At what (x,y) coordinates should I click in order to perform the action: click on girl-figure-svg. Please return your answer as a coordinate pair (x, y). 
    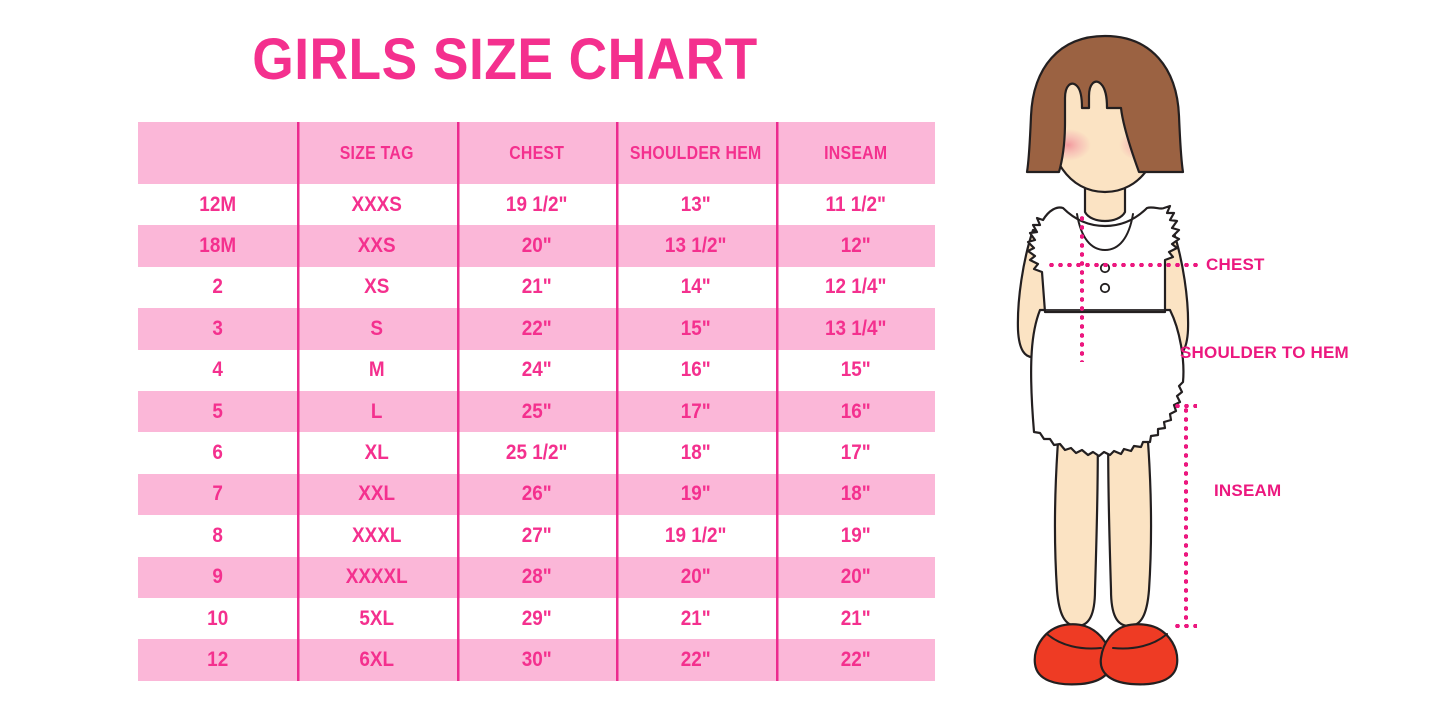
    Looking at the image, I should click on (1103, 360).